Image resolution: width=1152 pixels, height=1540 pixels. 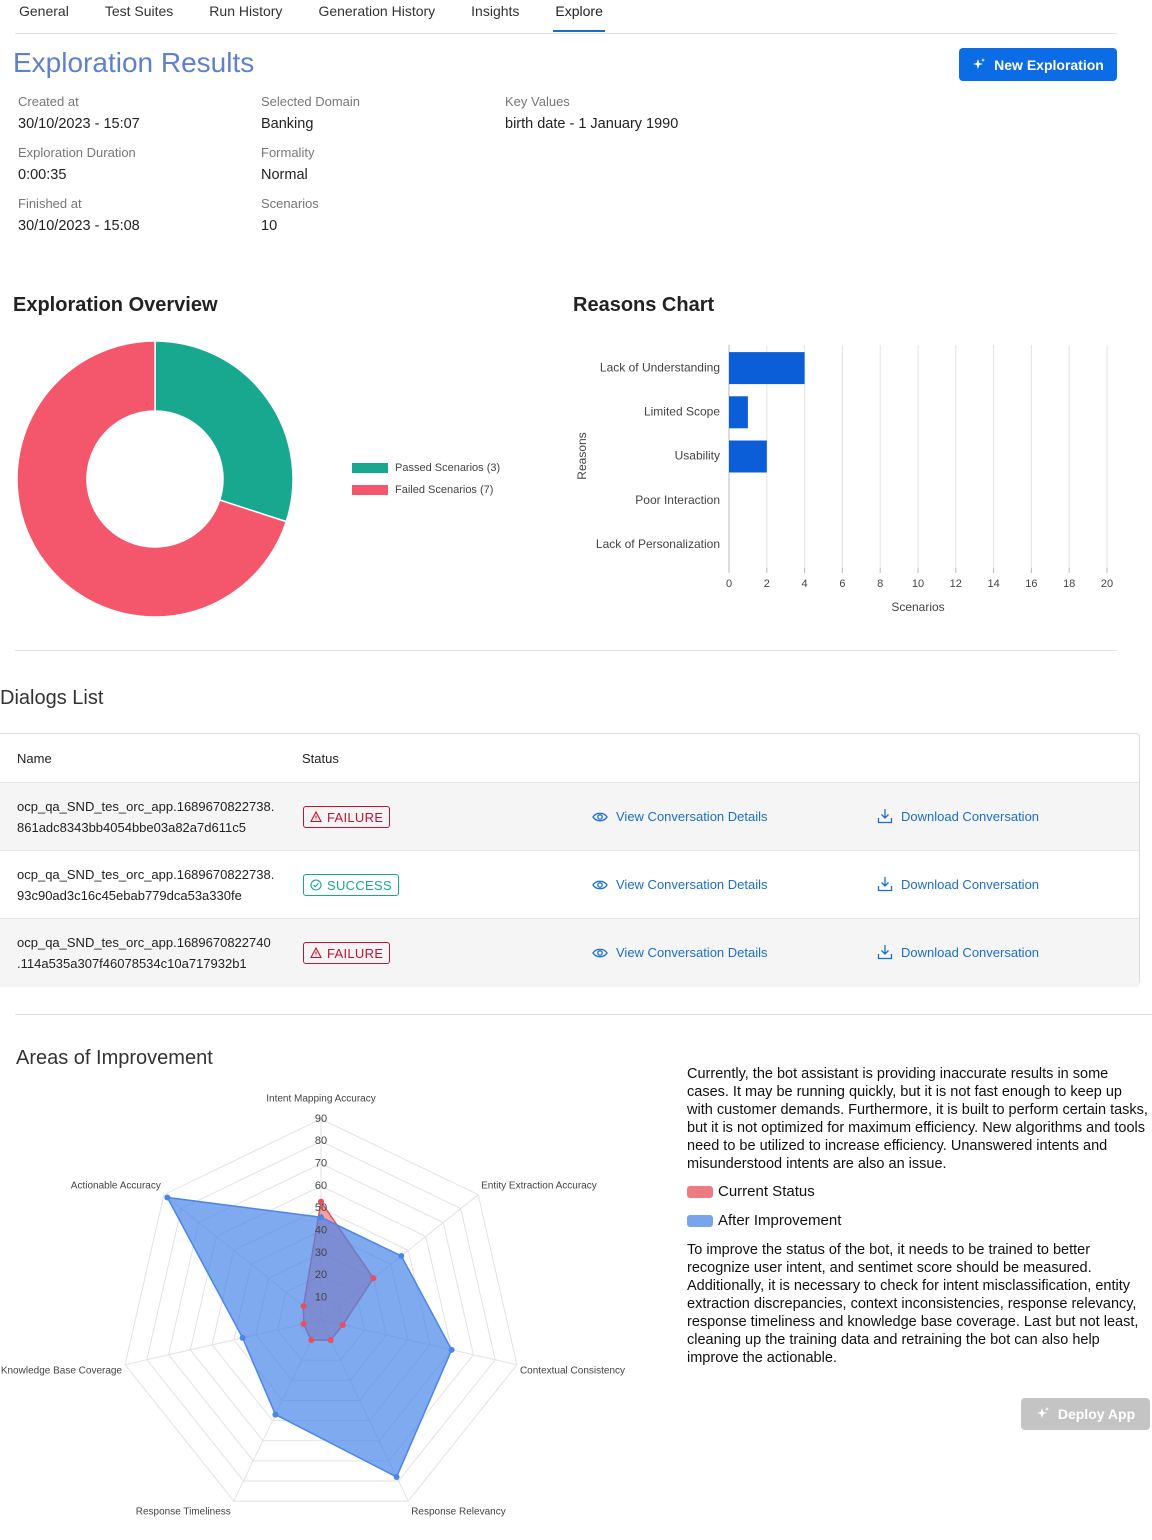 What do you see at coordinates (444, 490) in the screenshot?
I see `legend-label: Failed Scenarios (7)` at bounding box center [444, 490].